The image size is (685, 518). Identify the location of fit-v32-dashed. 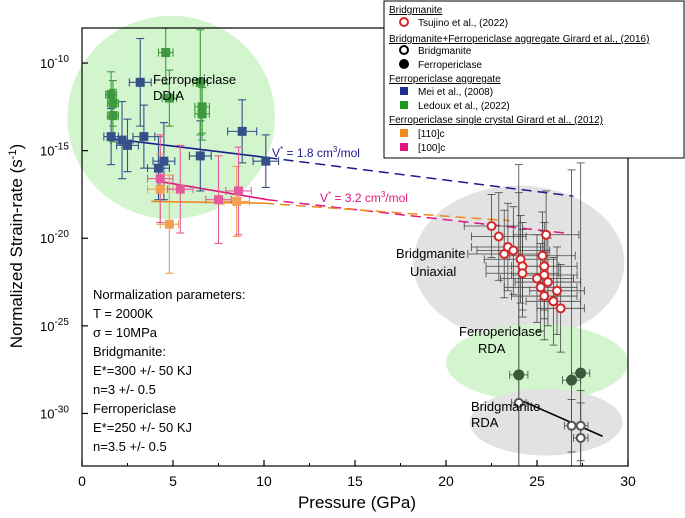
(416, 216).